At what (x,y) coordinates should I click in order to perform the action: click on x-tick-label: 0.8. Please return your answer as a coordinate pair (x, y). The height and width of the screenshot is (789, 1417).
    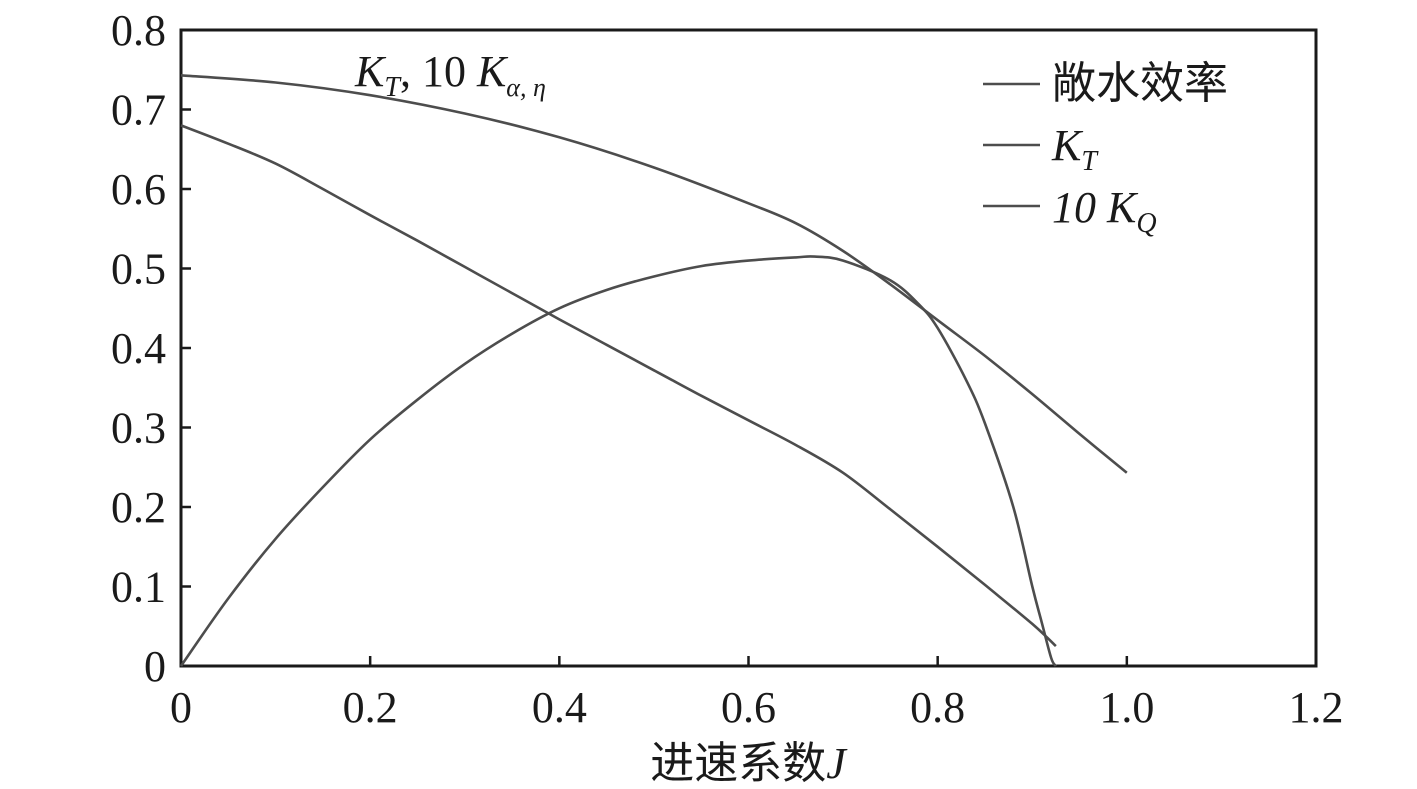
    Looking at the image, I should click on (937, 707).